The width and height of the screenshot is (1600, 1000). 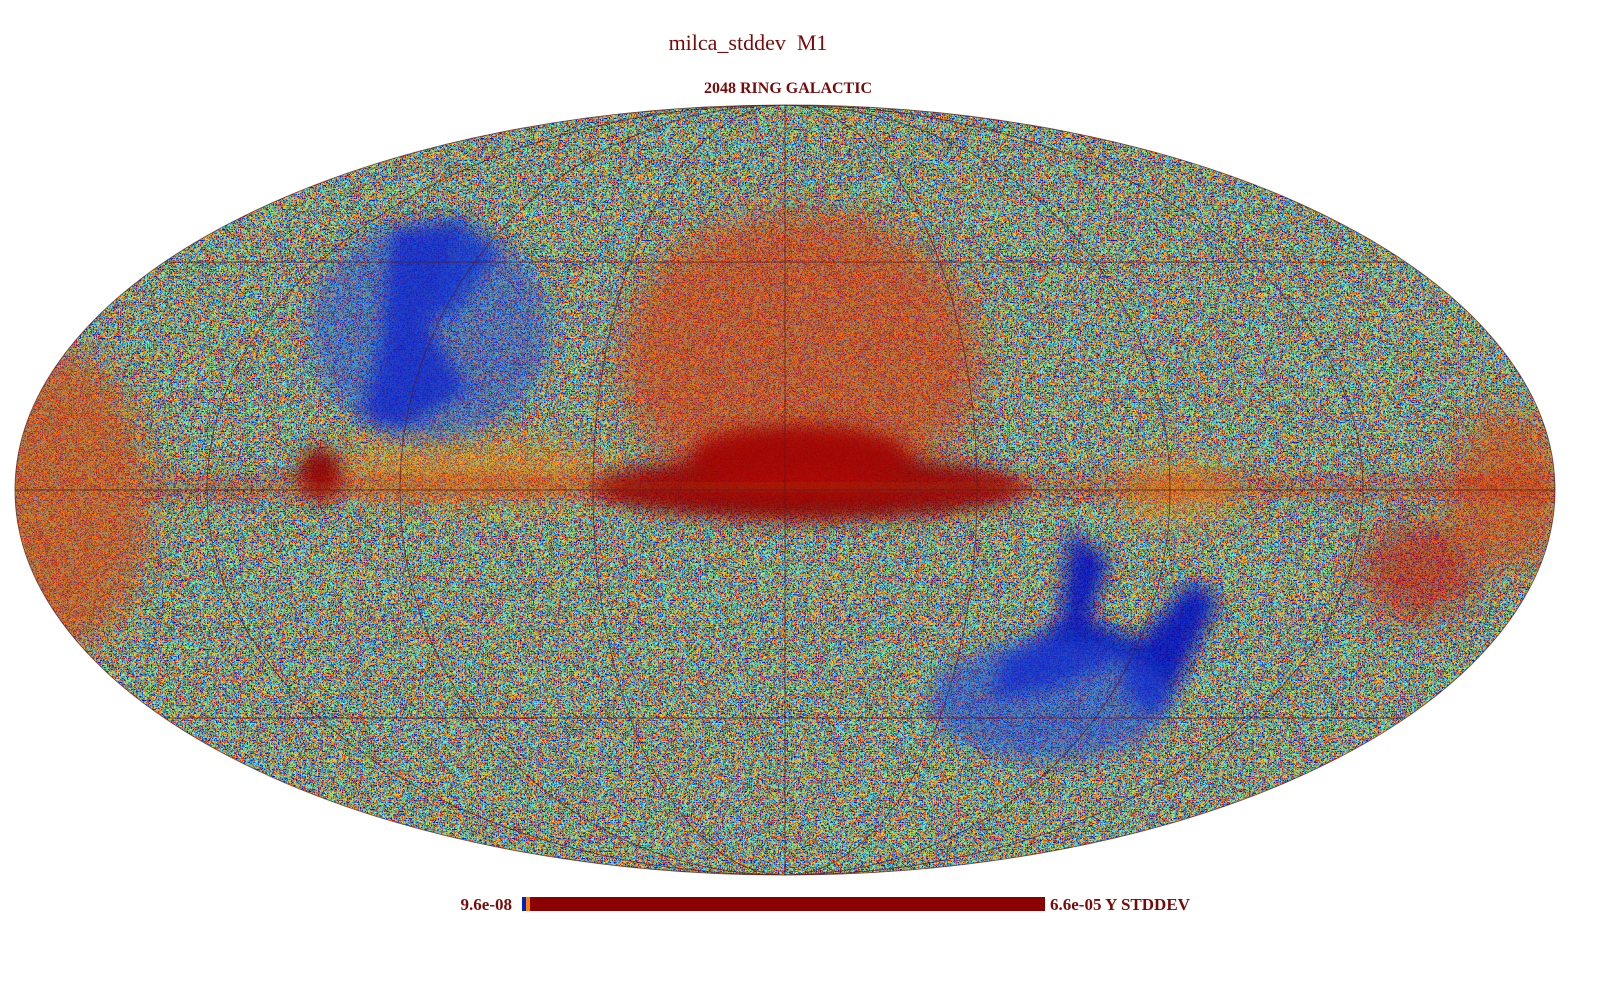 I want to click on map-title: milca_stddev M1, so click(x=748, y=42).